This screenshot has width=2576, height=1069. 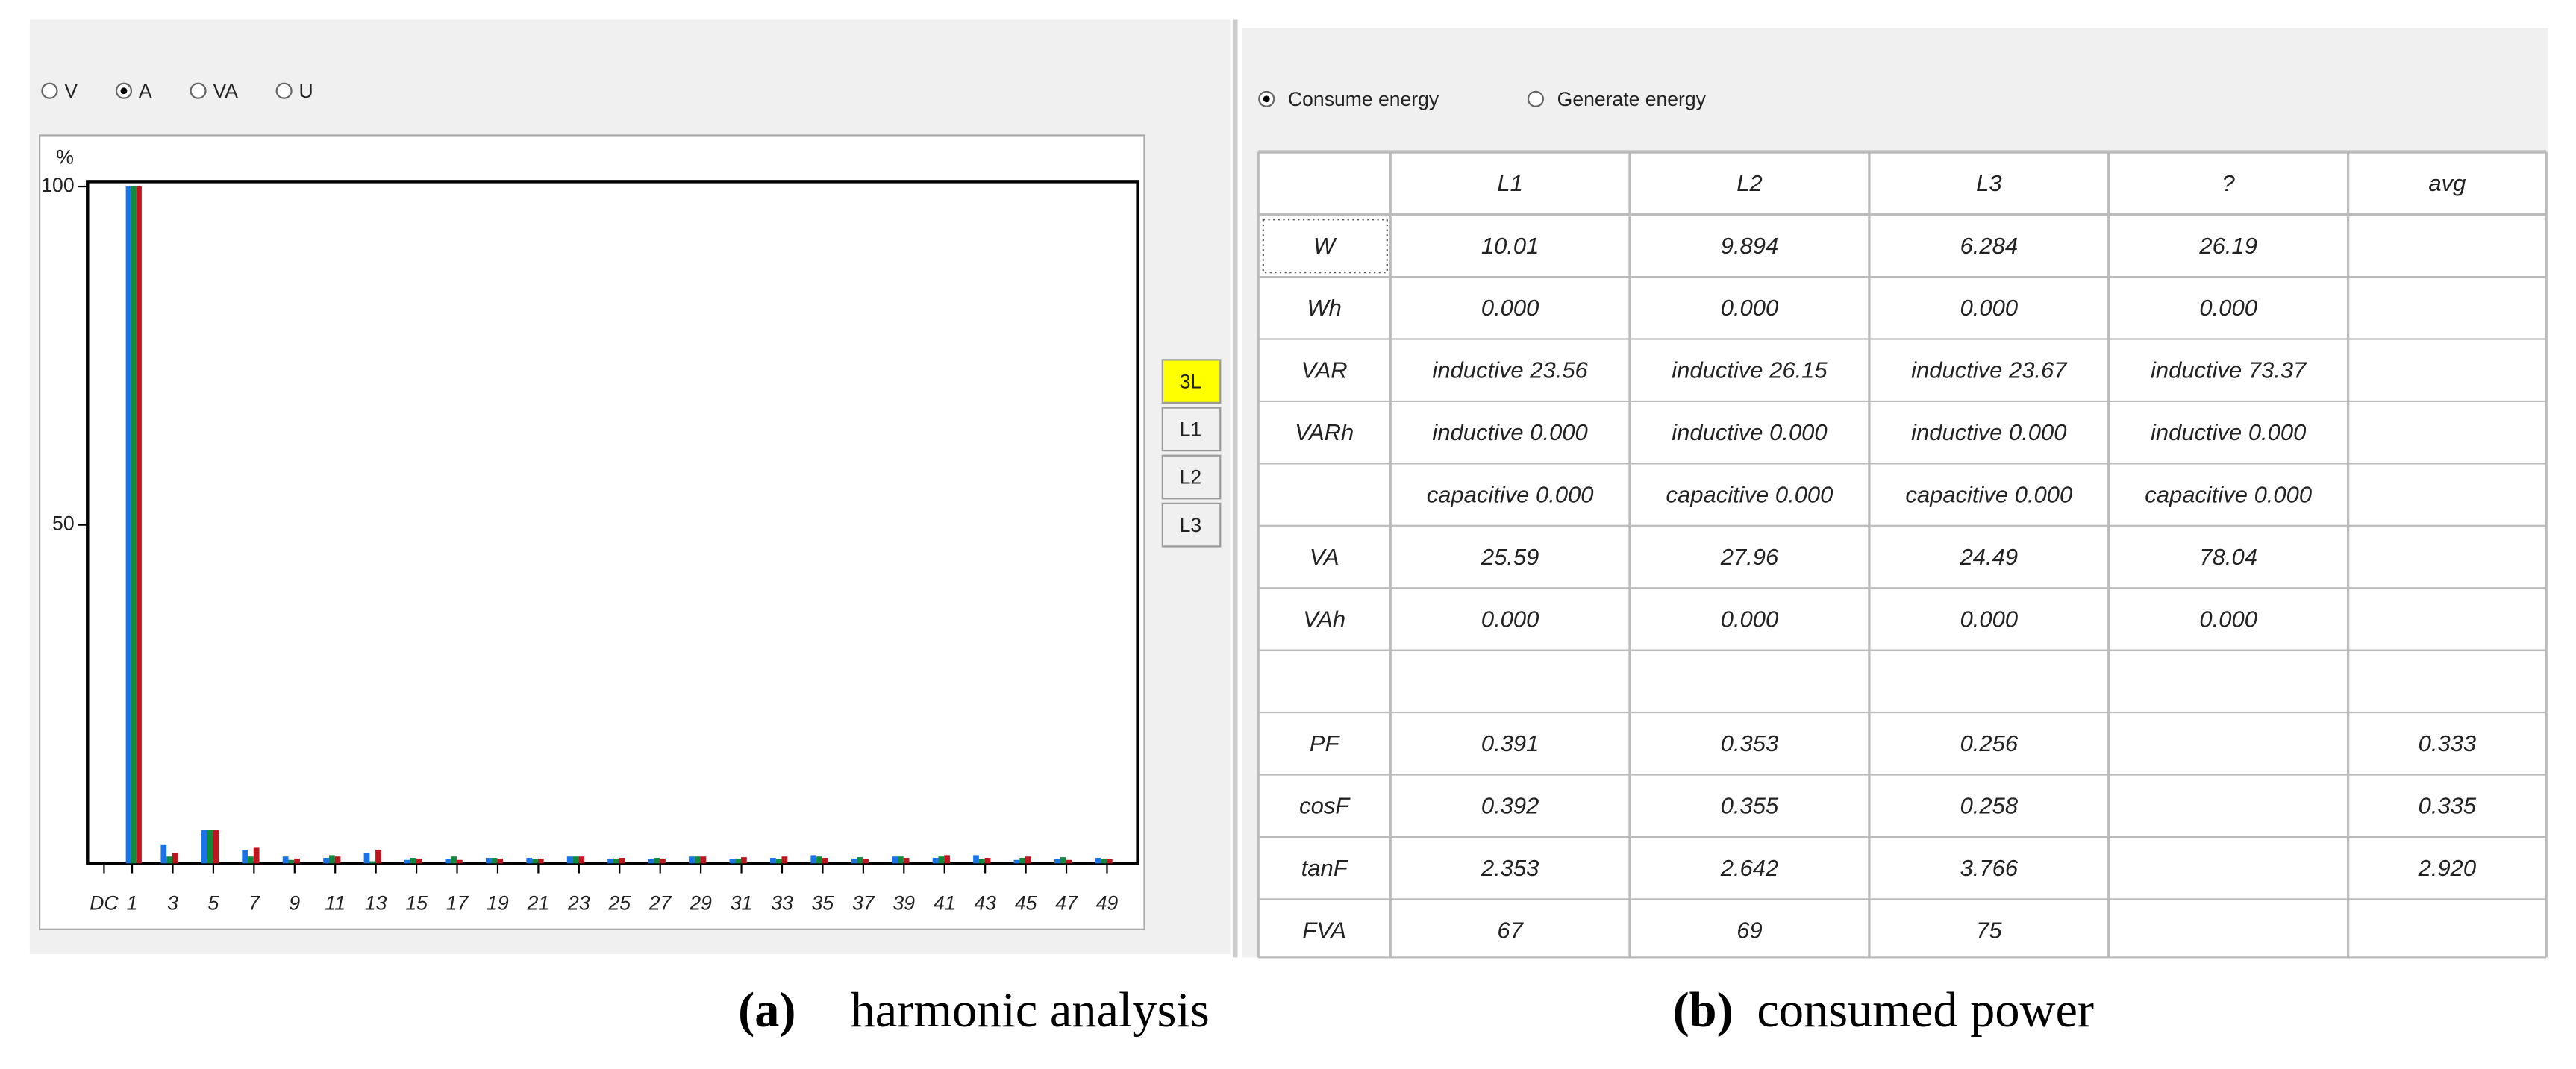 I want to click on button-label: L2, so click(x=1191, y=477).